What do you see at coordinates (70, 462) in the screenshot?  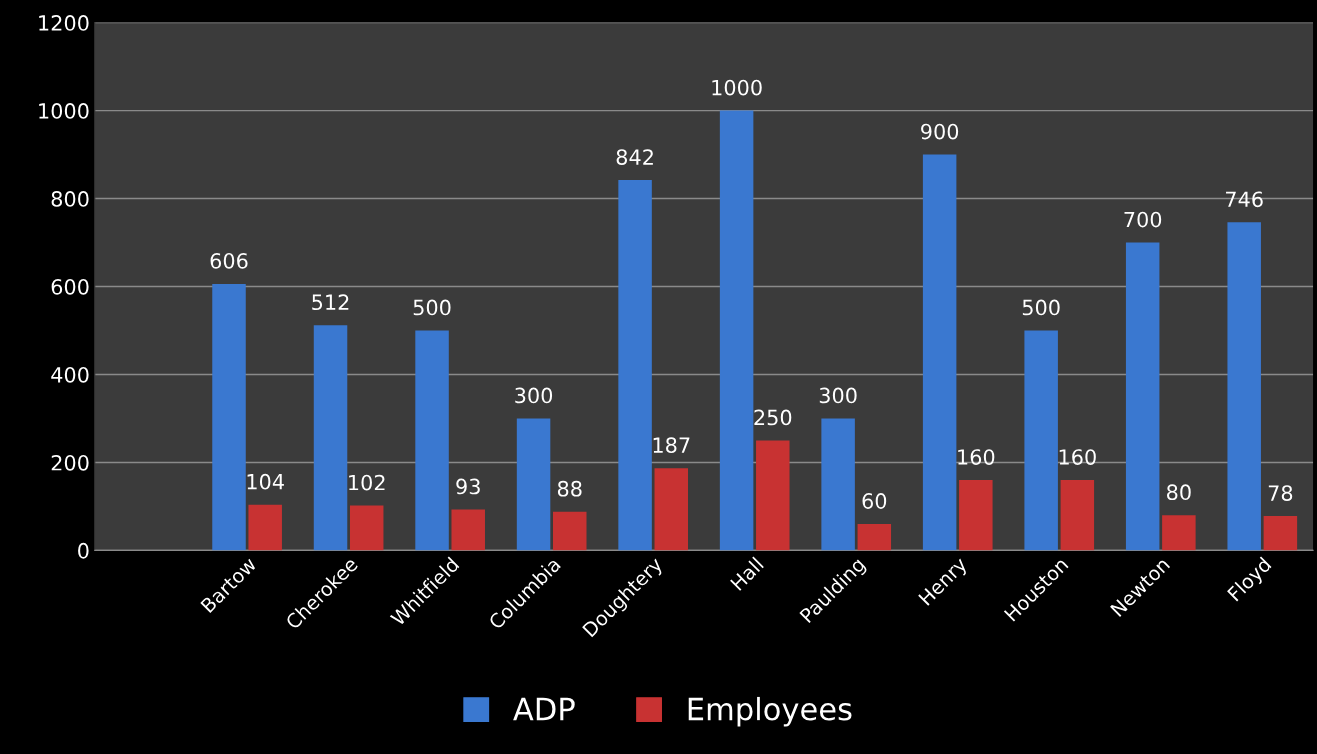 I see `y-tick-label: 200` at bounding box center [70, 462].